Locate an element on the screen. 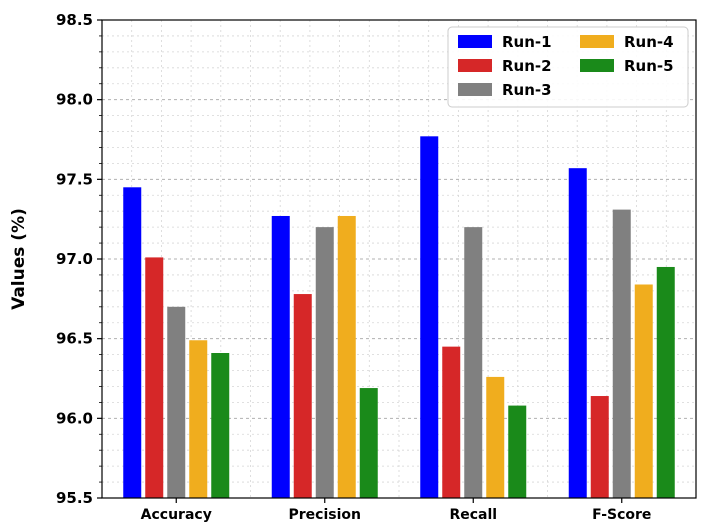 This screenshot has height=527, width=706. y-tick-label: 98.0 is located at coordinates (74, 100).